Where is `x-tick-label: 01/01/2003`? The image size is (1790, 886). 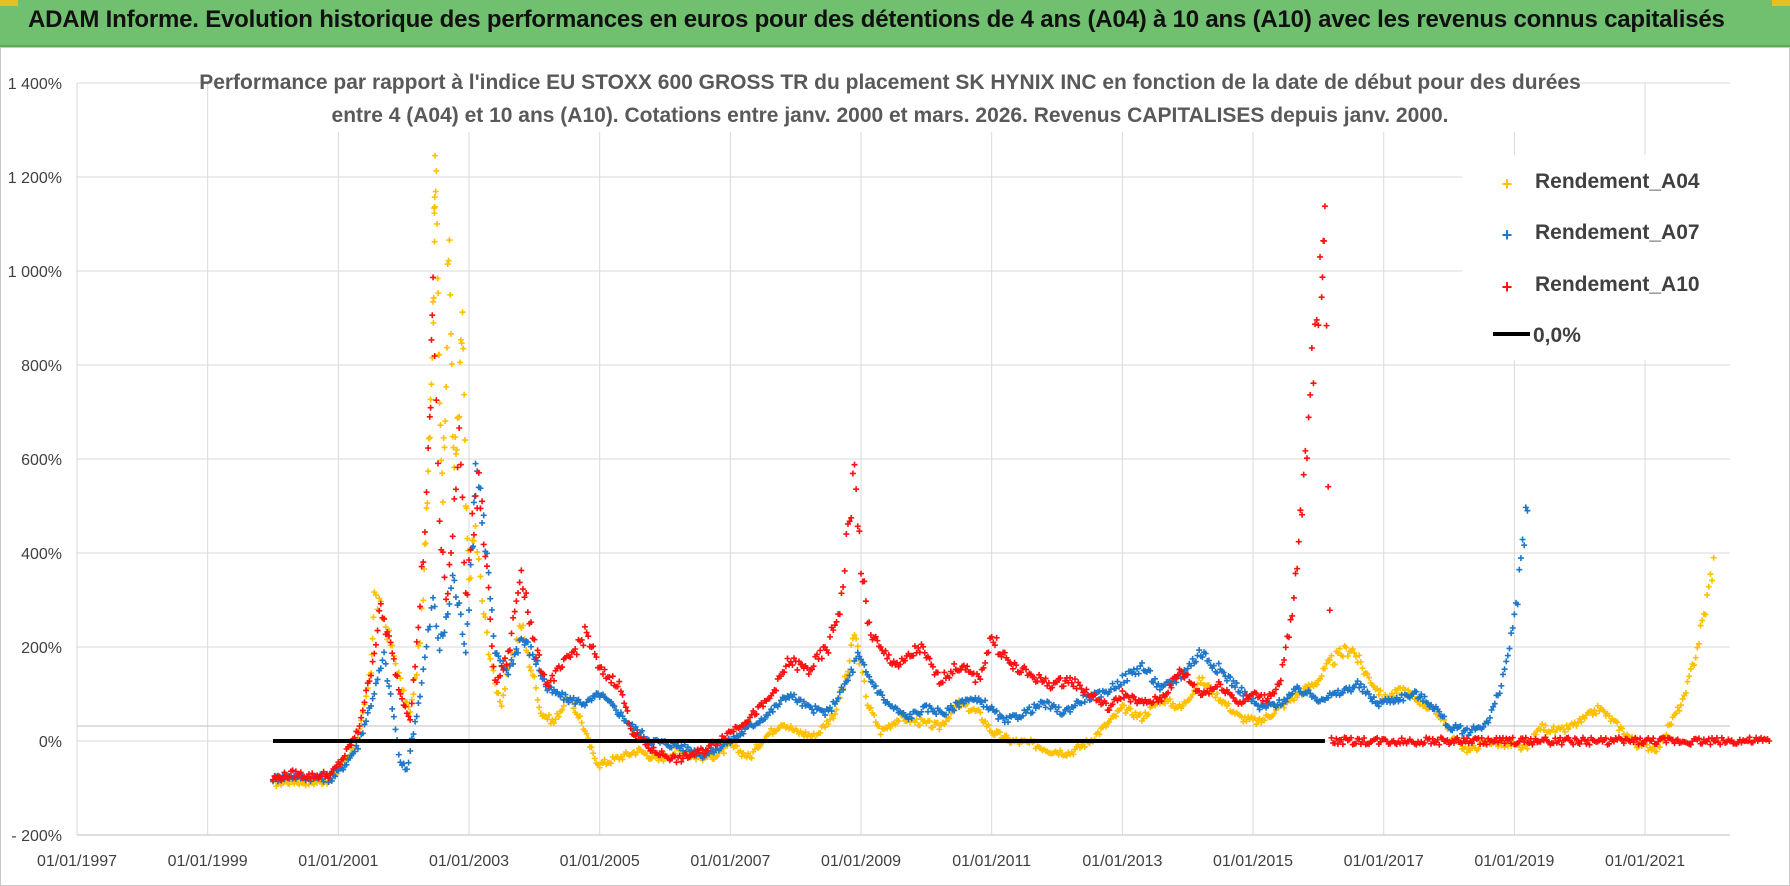
x-tick-label: 01/01/2003 is located at coordinates (469, 861).